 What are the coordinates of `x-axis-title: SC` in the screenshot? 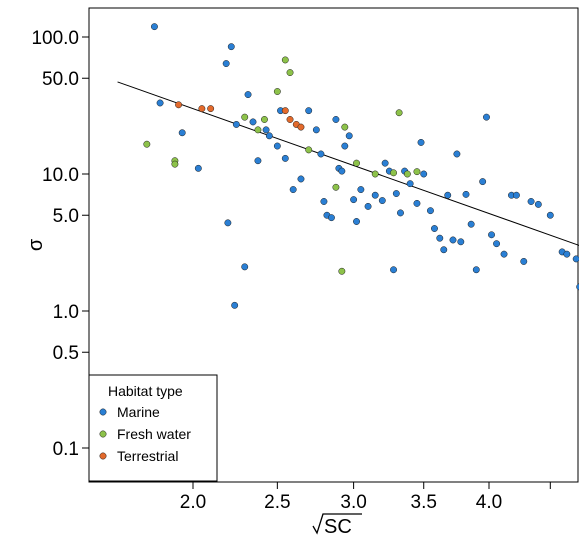 It's located at (337, 525).